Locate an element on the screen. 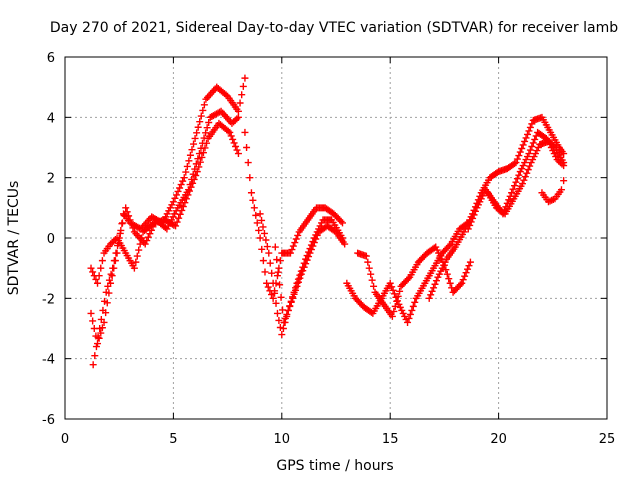  y-tick-label: 6 is located at coordinates (51, 58).